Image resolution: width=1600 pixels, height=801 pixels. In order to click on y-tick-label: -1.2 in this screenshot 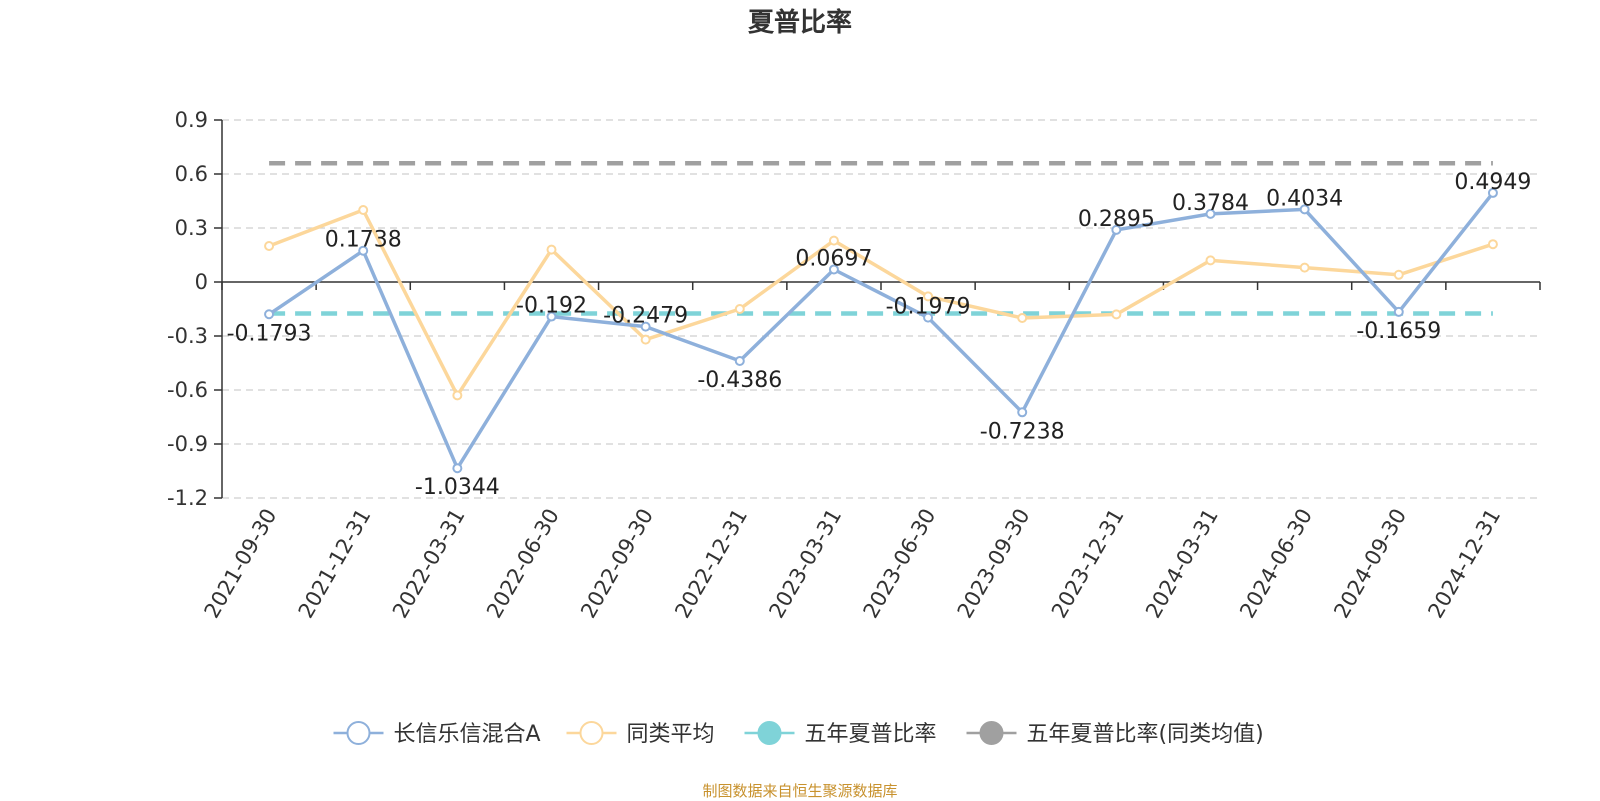, I will do `click(187, 498)`.